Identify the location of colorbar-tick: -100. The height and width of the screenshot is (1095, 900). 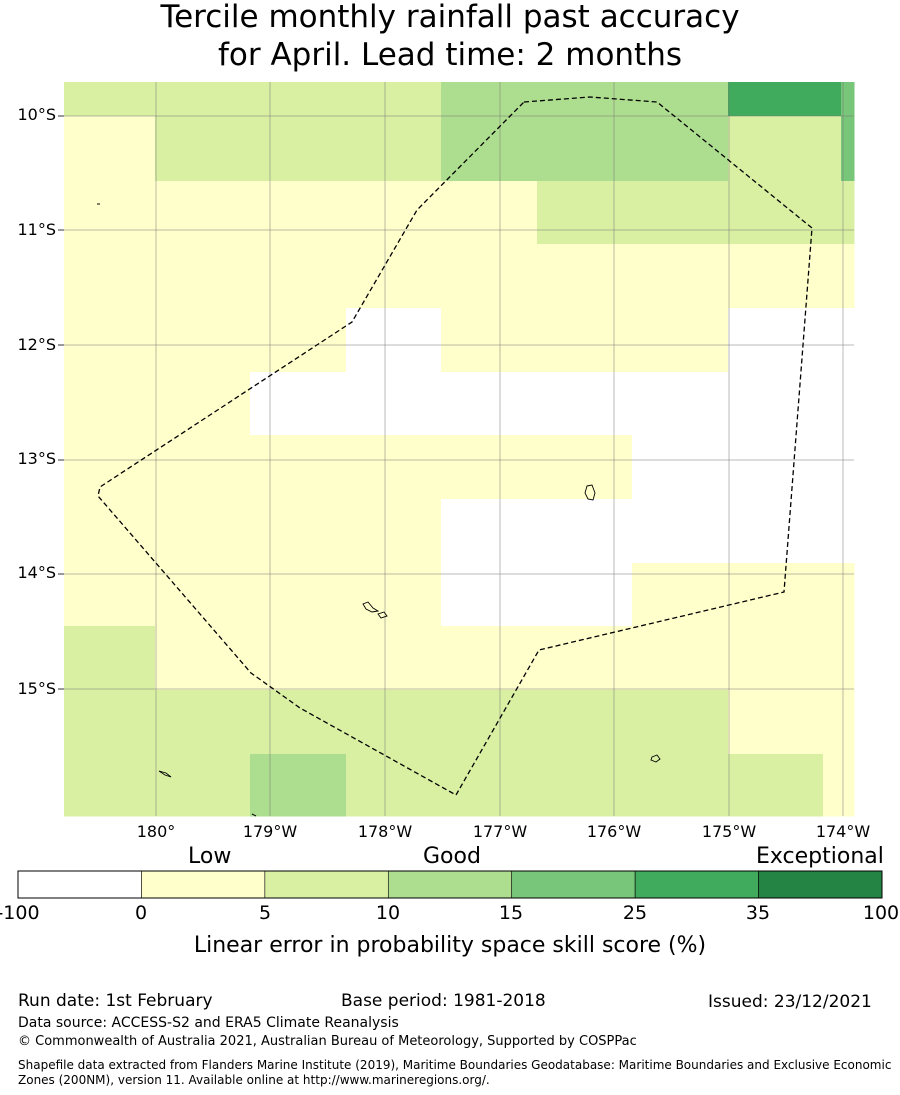
(20, 913).